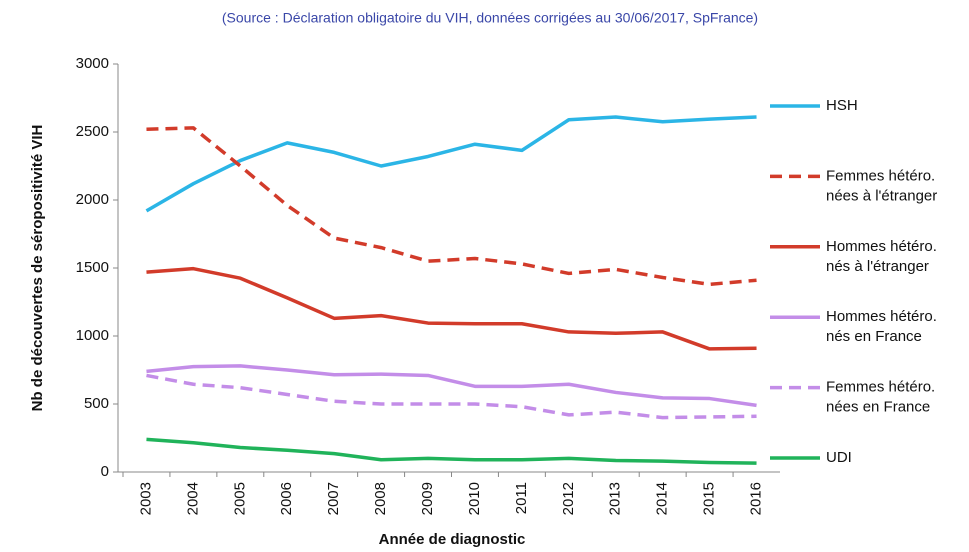 The width and height of the screenshot is (969, 552). Describe the element at coordinates (96, 403) in the screenshot. I see `y-tick-label: 500` at that location.